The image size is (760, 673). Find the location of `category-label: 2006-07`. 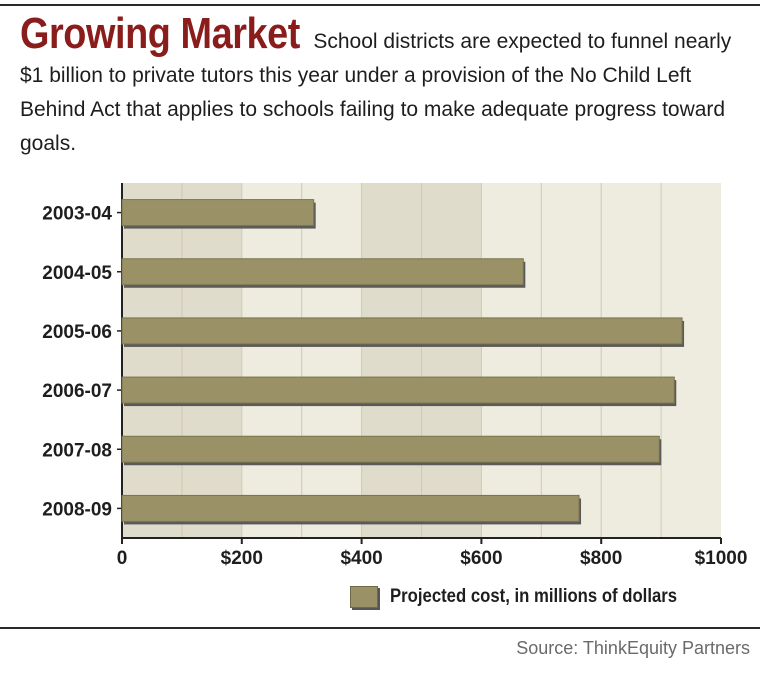

category-label: 2006-07 is located at coordinates (77, 391).